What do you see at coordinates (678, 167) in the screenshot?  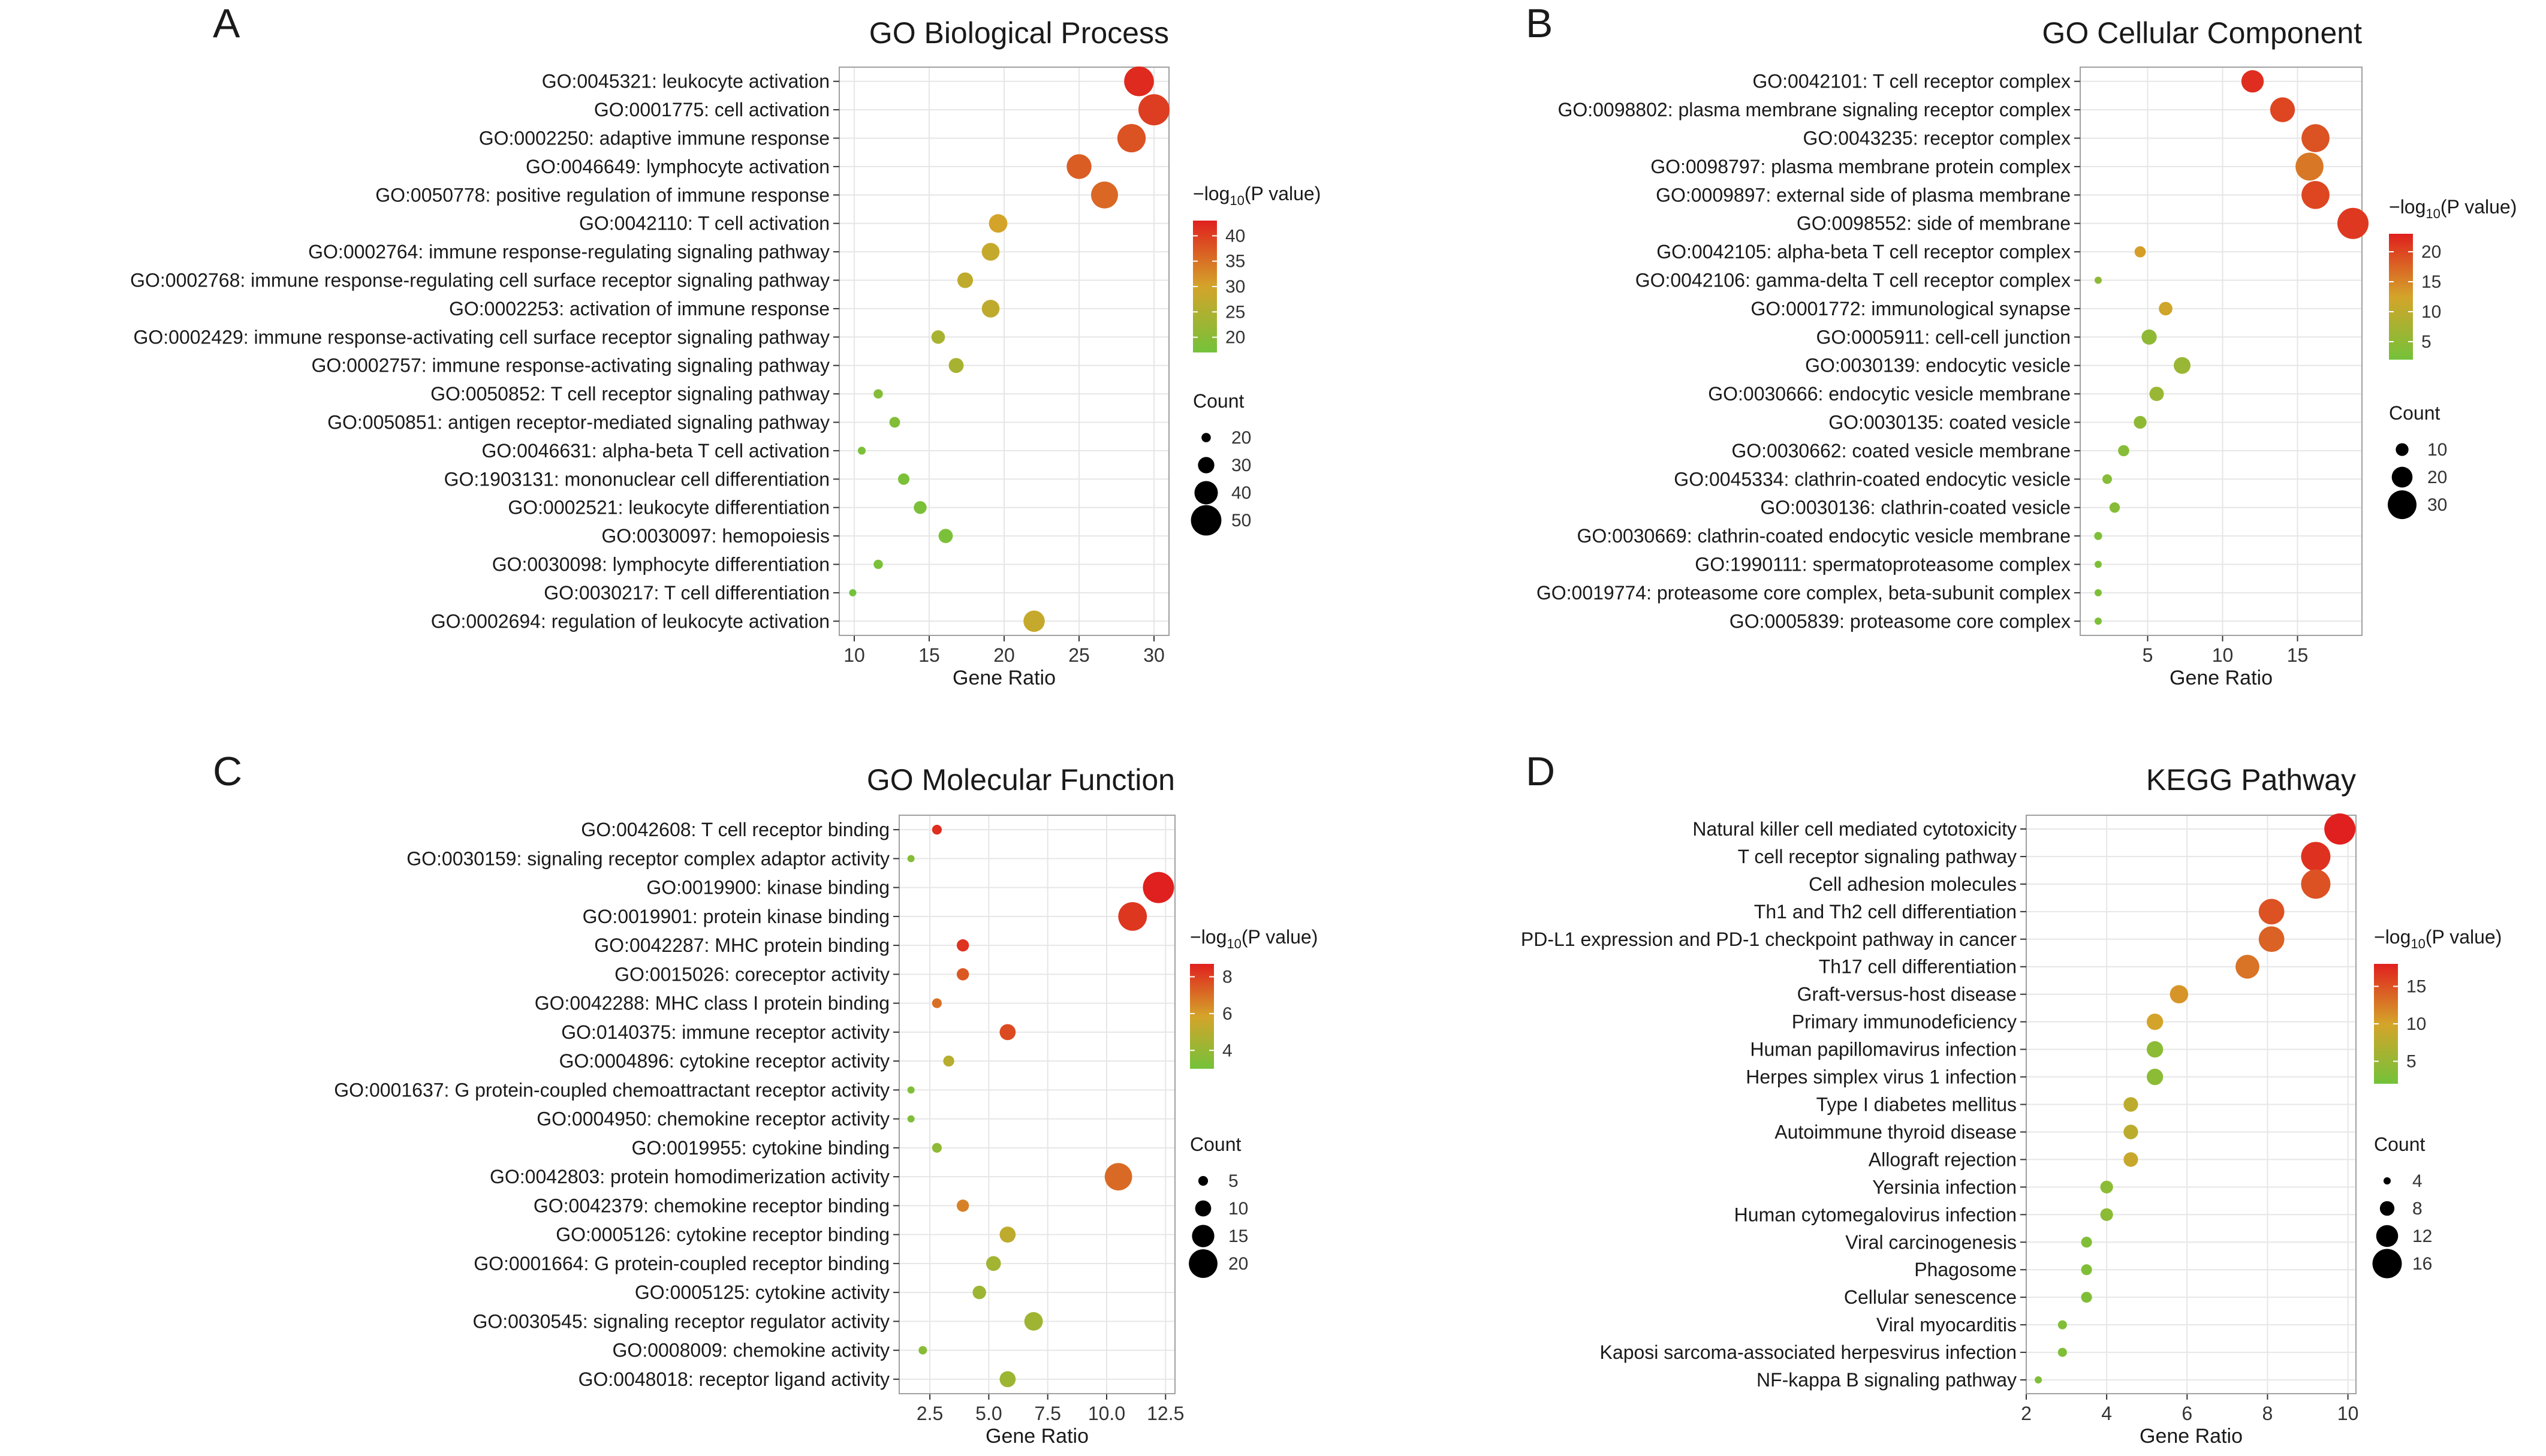 I see `y-tick-label: GO:0046649: lymphocyte activation` at bounding box center [678, 167].